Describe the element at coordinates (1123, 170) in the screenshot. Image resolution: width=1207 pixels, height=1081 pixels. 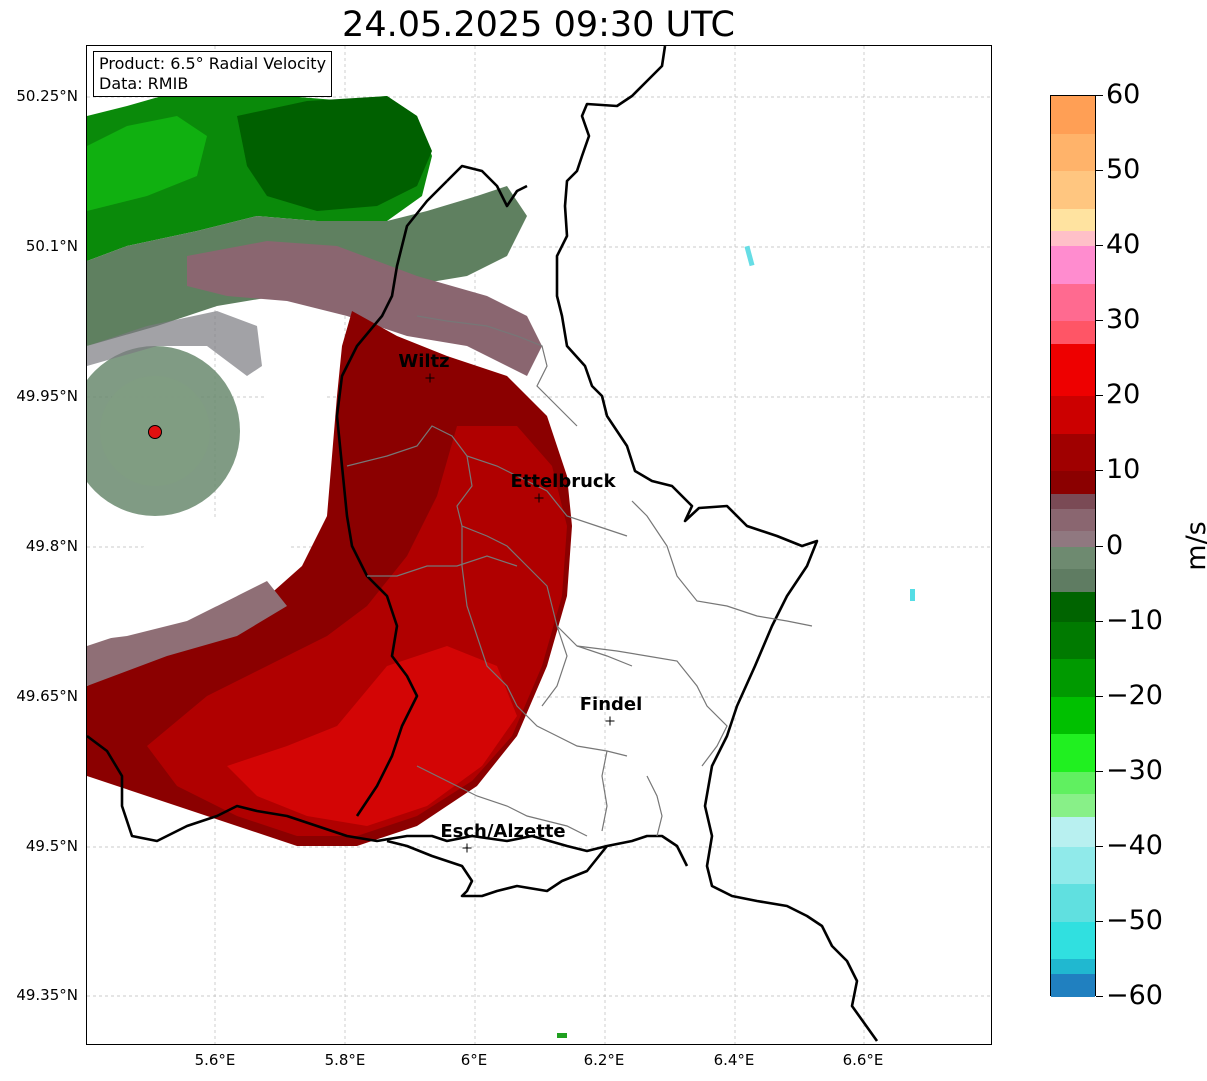
I see `colorbar-tick-label: 50` at that location.